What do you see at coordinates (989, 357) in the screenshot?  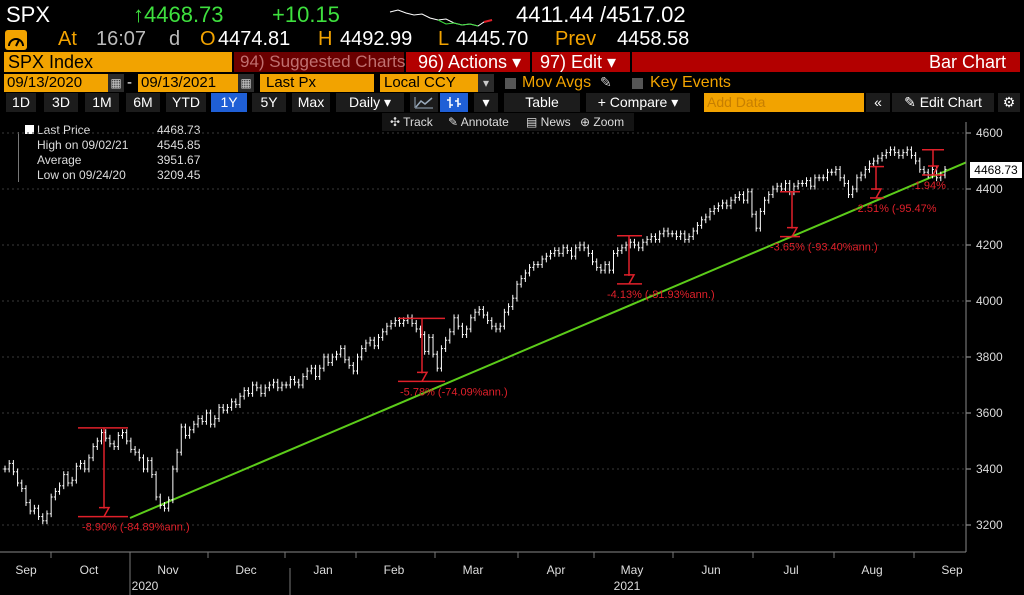 I see `y-tick-label: 3800` at bounding box center [989, 357].